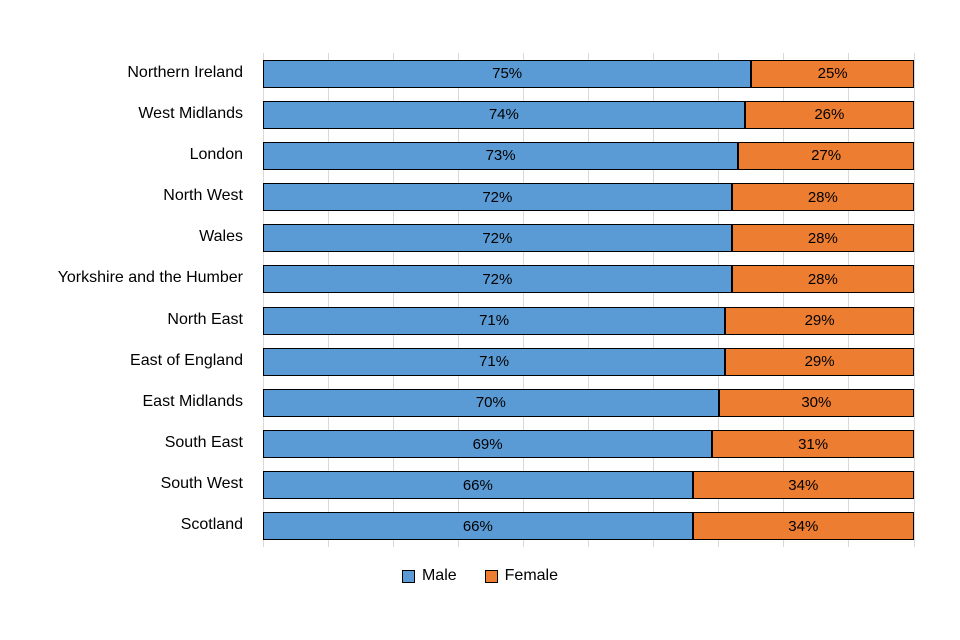 The image size is (960, 640). What do you see at coordinates (488, 444) in the screenshot?
I see `male-bar-segment: 69%` at bounding box center [488, 444].